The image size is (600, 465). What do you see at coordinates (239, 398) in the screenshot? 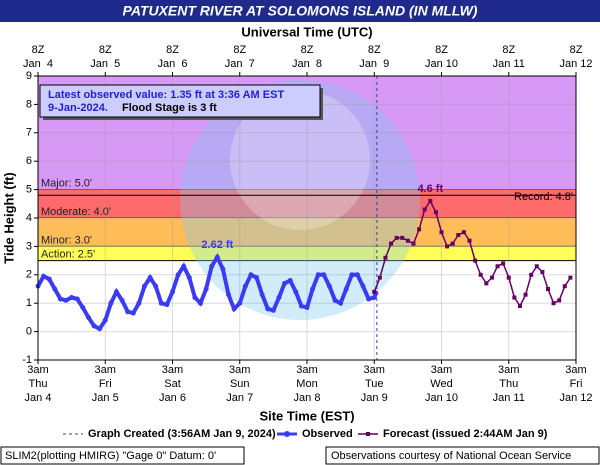
I see `x-tick-label: Jan 7` at bounding box center [239, 398].